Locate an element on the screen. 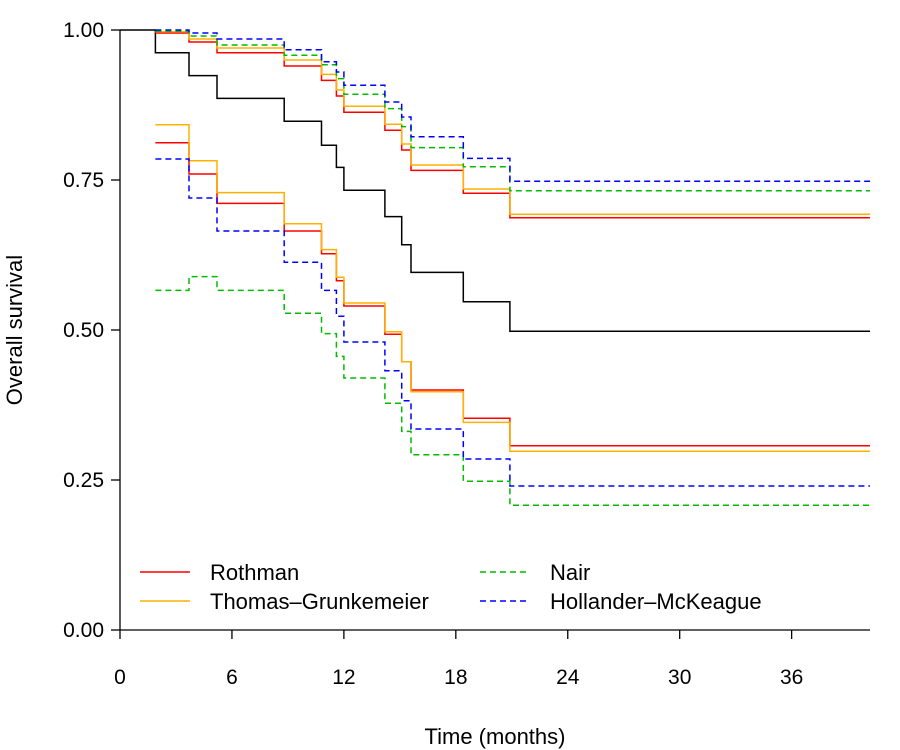  y-tick-label: 0.25 is located at coordinates (83, 480).